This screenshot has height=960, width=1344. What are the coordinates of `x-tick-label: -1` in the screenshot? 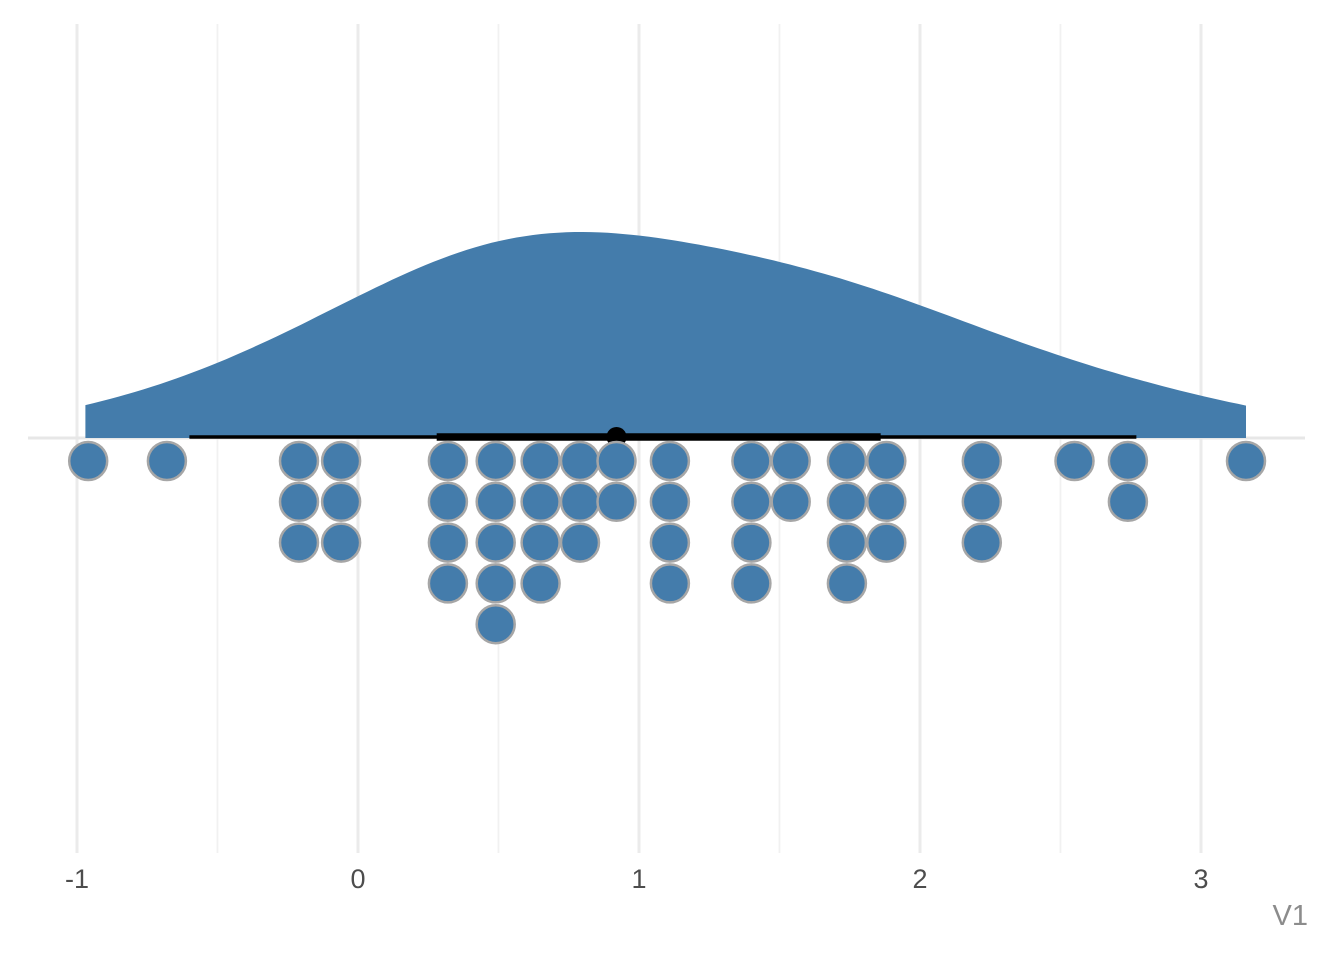 It's located at (77, 879).